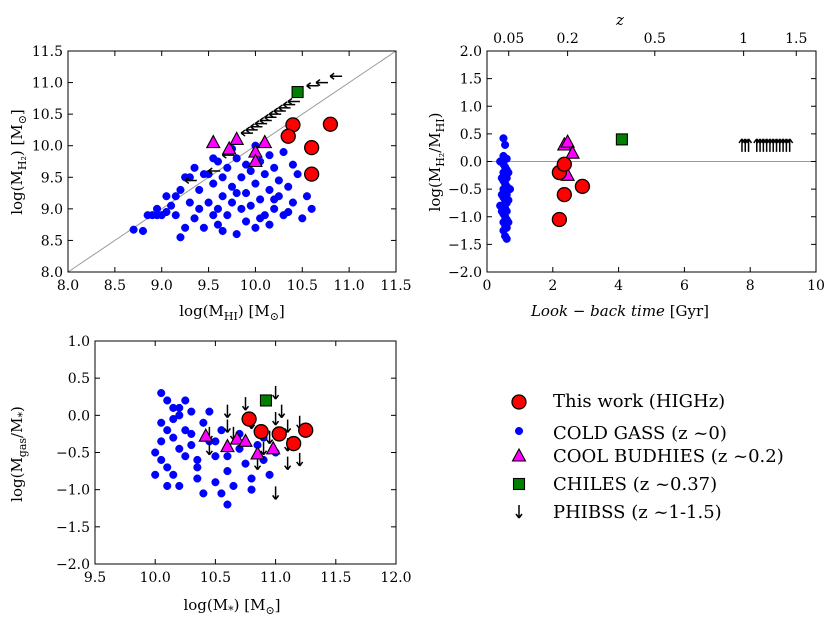  What do you see at coordinates (743, 39) in the screenshot?
I see `top-tick-label: 1` at bounding box center [743, 39].